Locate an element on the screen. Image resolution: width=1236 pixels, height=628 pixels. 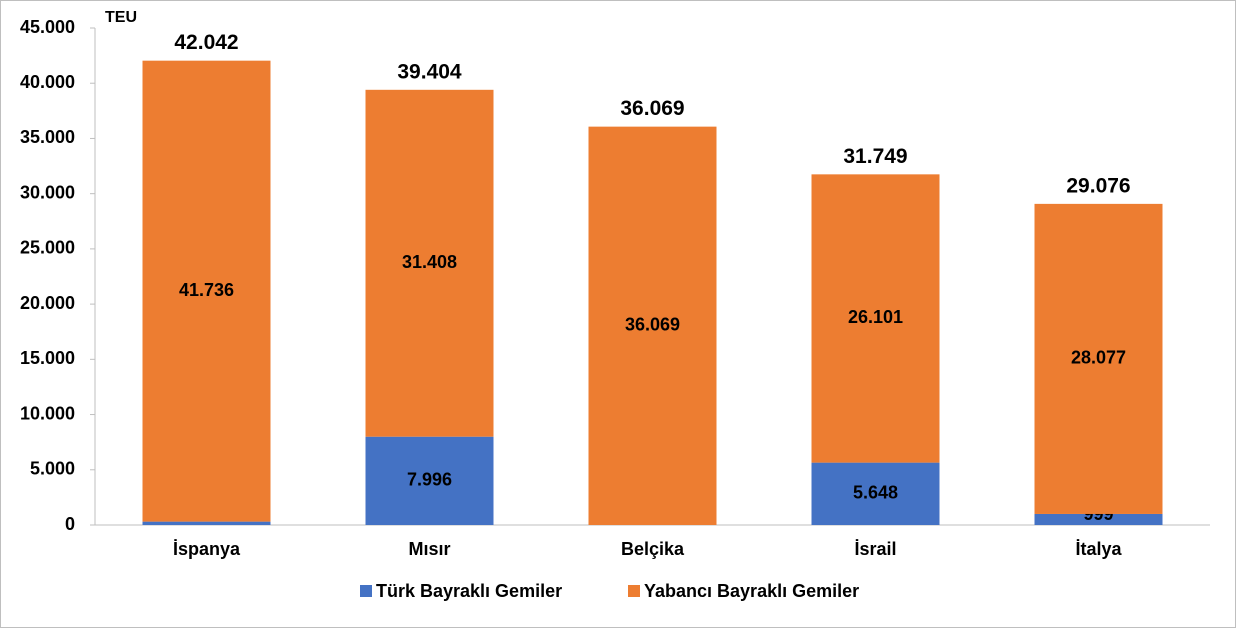
data-label: 26.101 is located at coordinates (875, 317).